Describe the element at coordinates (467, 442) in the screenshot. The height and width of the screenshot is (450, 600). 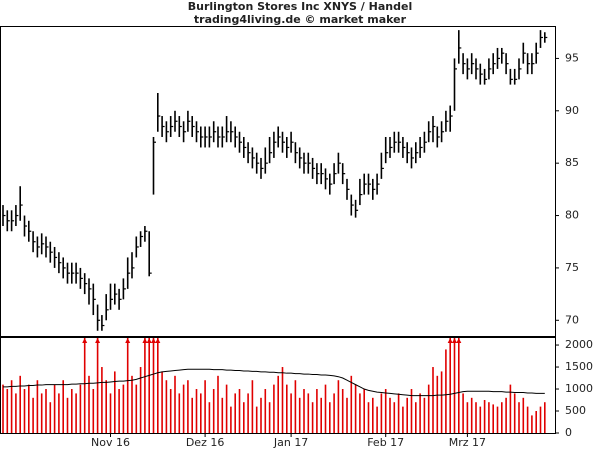
I see `x-tick-label: Mrz 17` at that location.